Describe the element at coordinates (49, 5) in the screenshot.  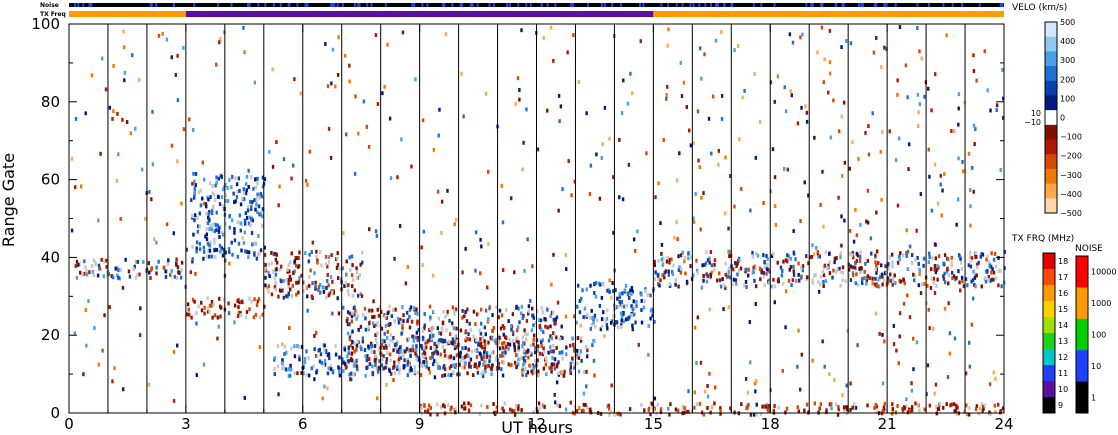
I see `noise-bar-label: Noise` at that location.